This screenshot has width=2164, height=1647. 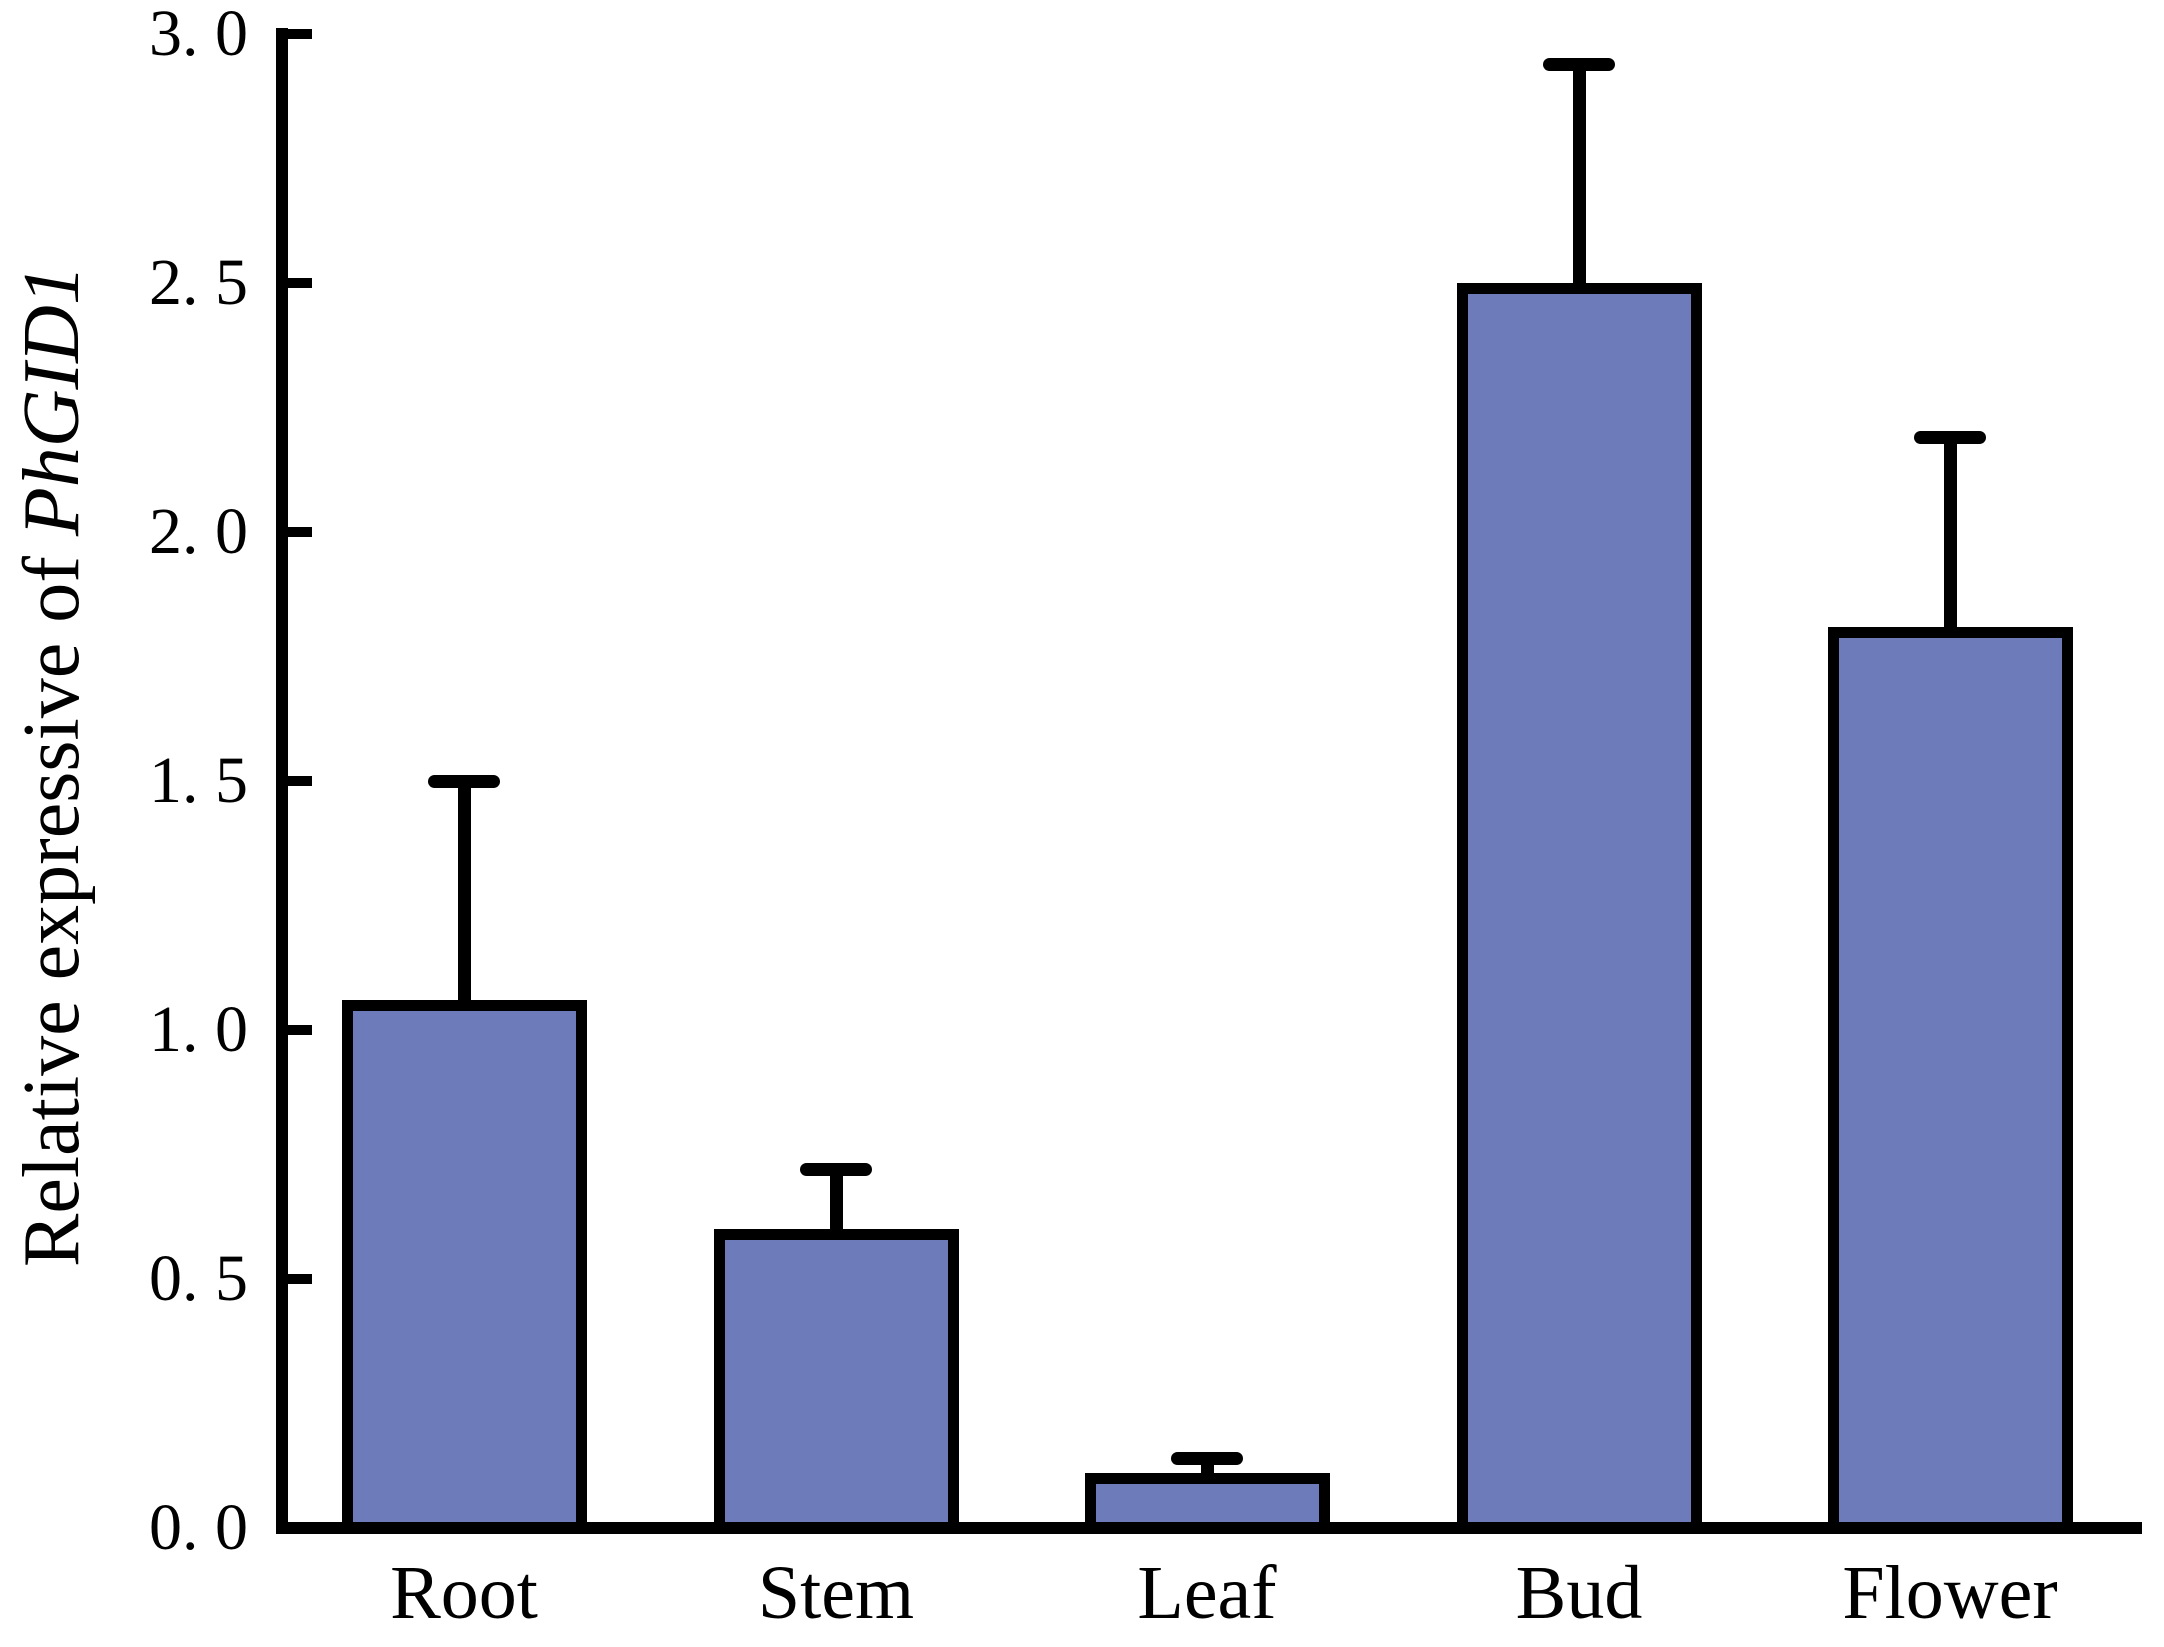 What do you see at coordinates (1950, 1080) in the screenshot?
I see `bar-flower` at bounding box center [1950, 1080].